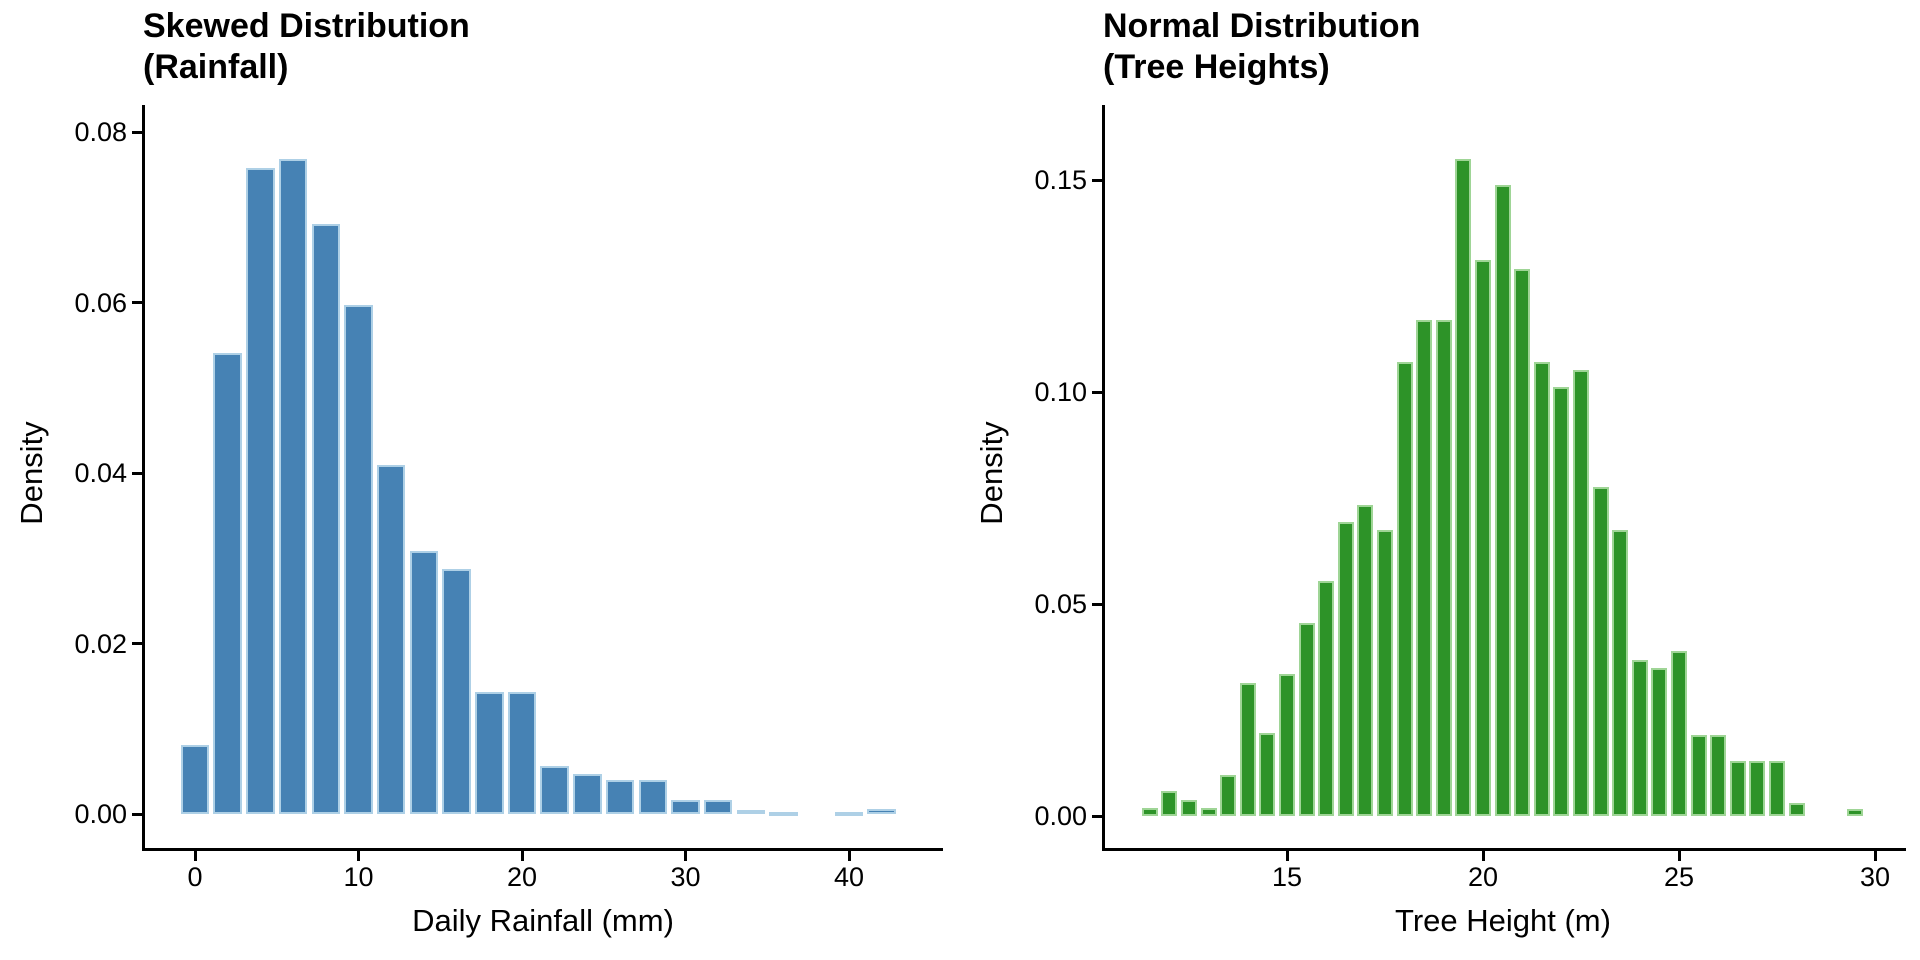  Describe the element at coordinates (100, 302) in the screenshot. I see `y-tick-label: 0.06` at that location.